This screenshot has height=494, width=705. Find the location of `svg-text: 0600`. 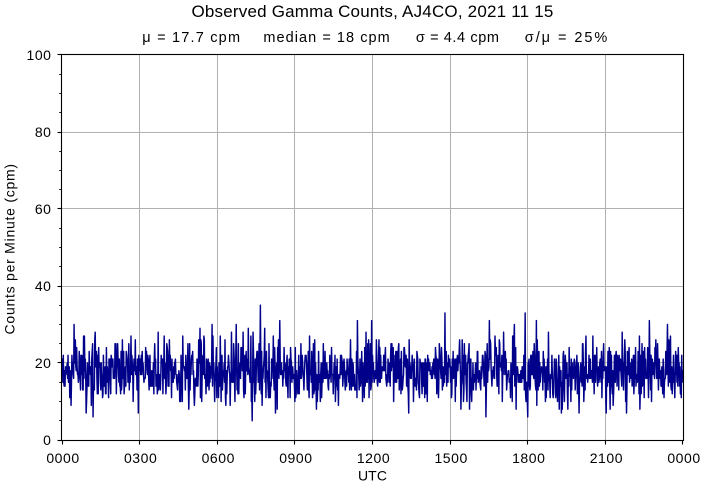

svg-text: 0600 is located at coordinates (218, 458).